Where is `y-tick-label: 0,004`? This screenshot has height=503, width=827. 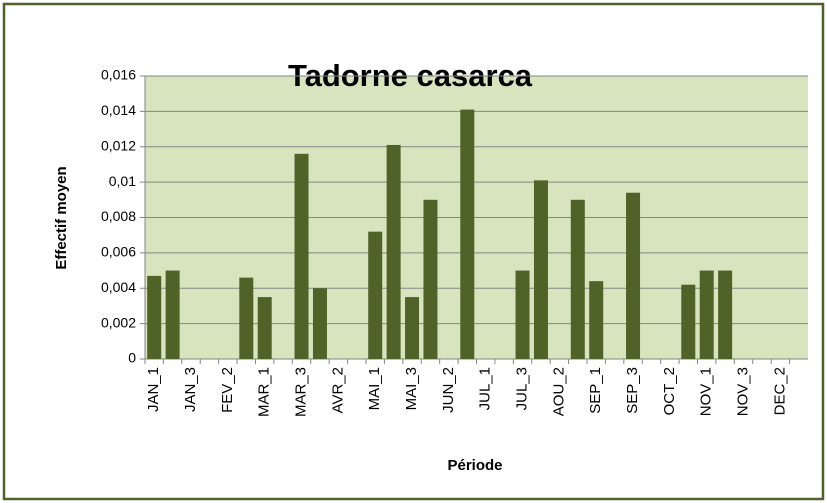
y-tick-label: 0,004 is located at coordinates (118, 287).